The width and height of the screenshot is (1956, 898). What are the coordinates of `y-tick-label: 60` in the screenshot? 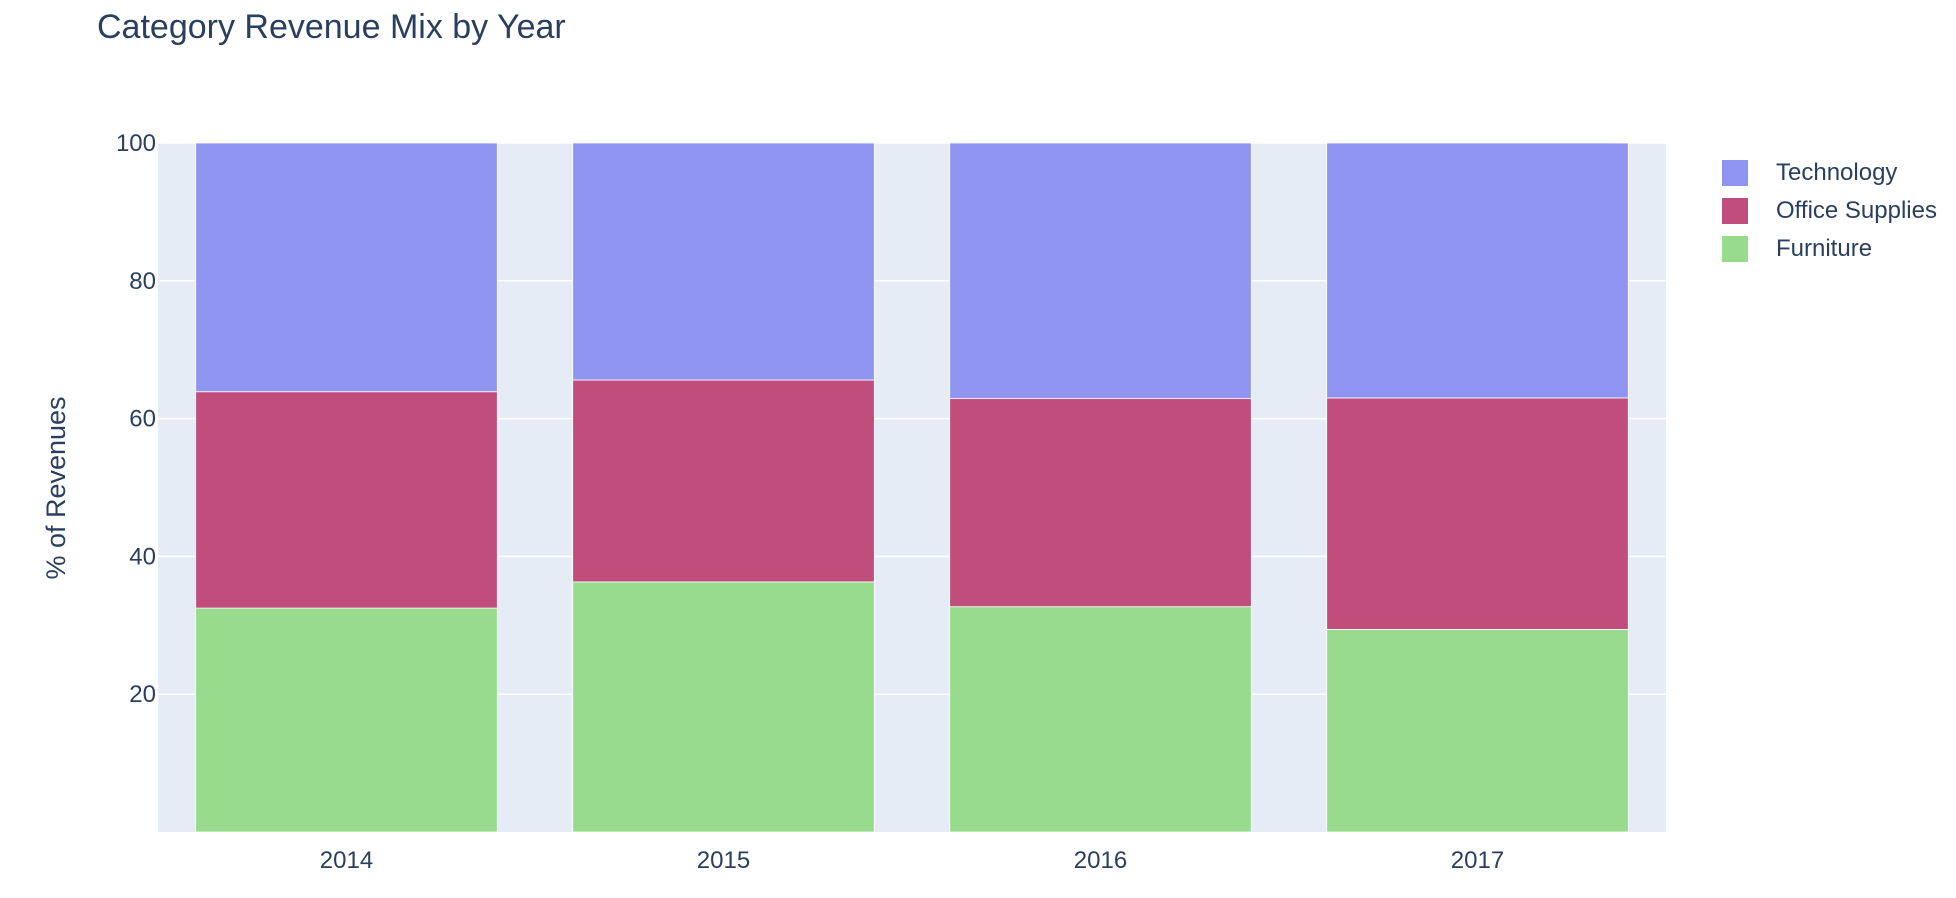 It's located at (142, 419).